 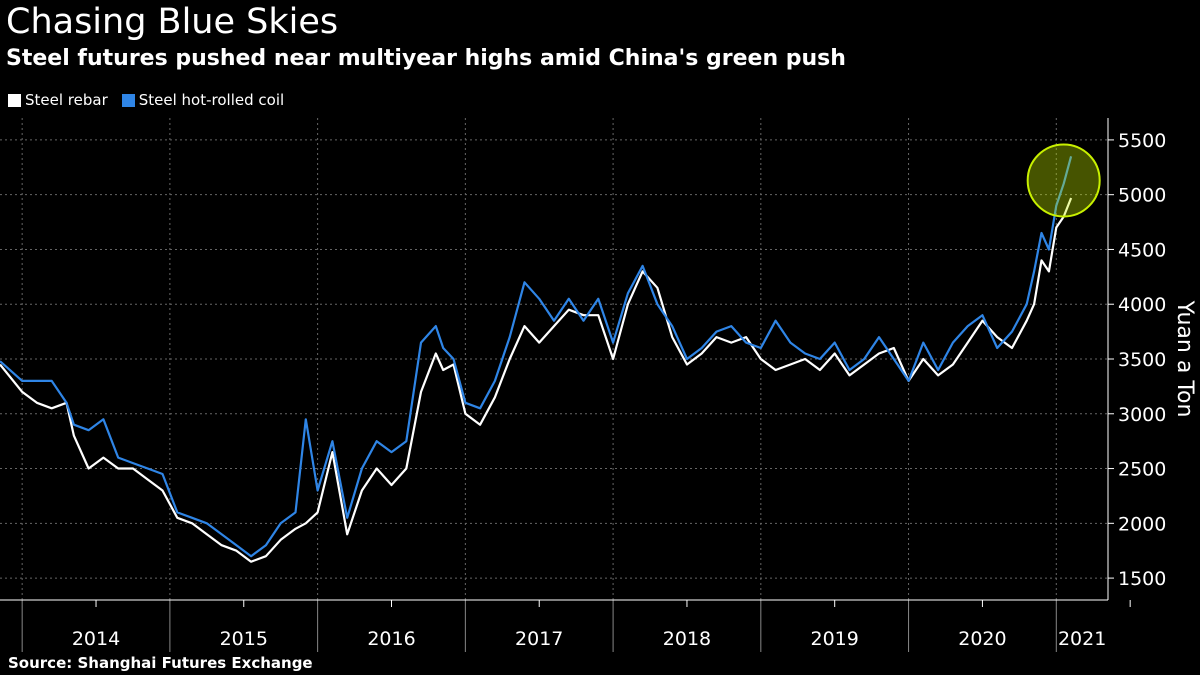 I want to click on y-tick-label-2500: 2500, so click(x=1142, y=470).